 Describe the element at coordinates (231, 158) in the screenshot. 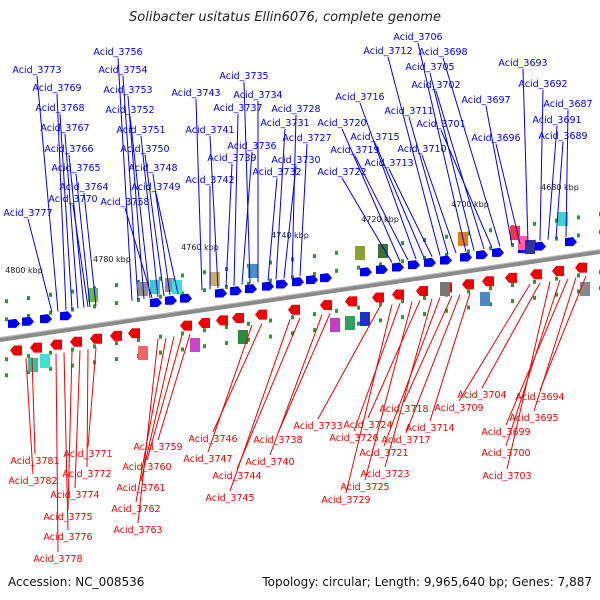

I see `forward-gene-label: Acid_3739` at that location.